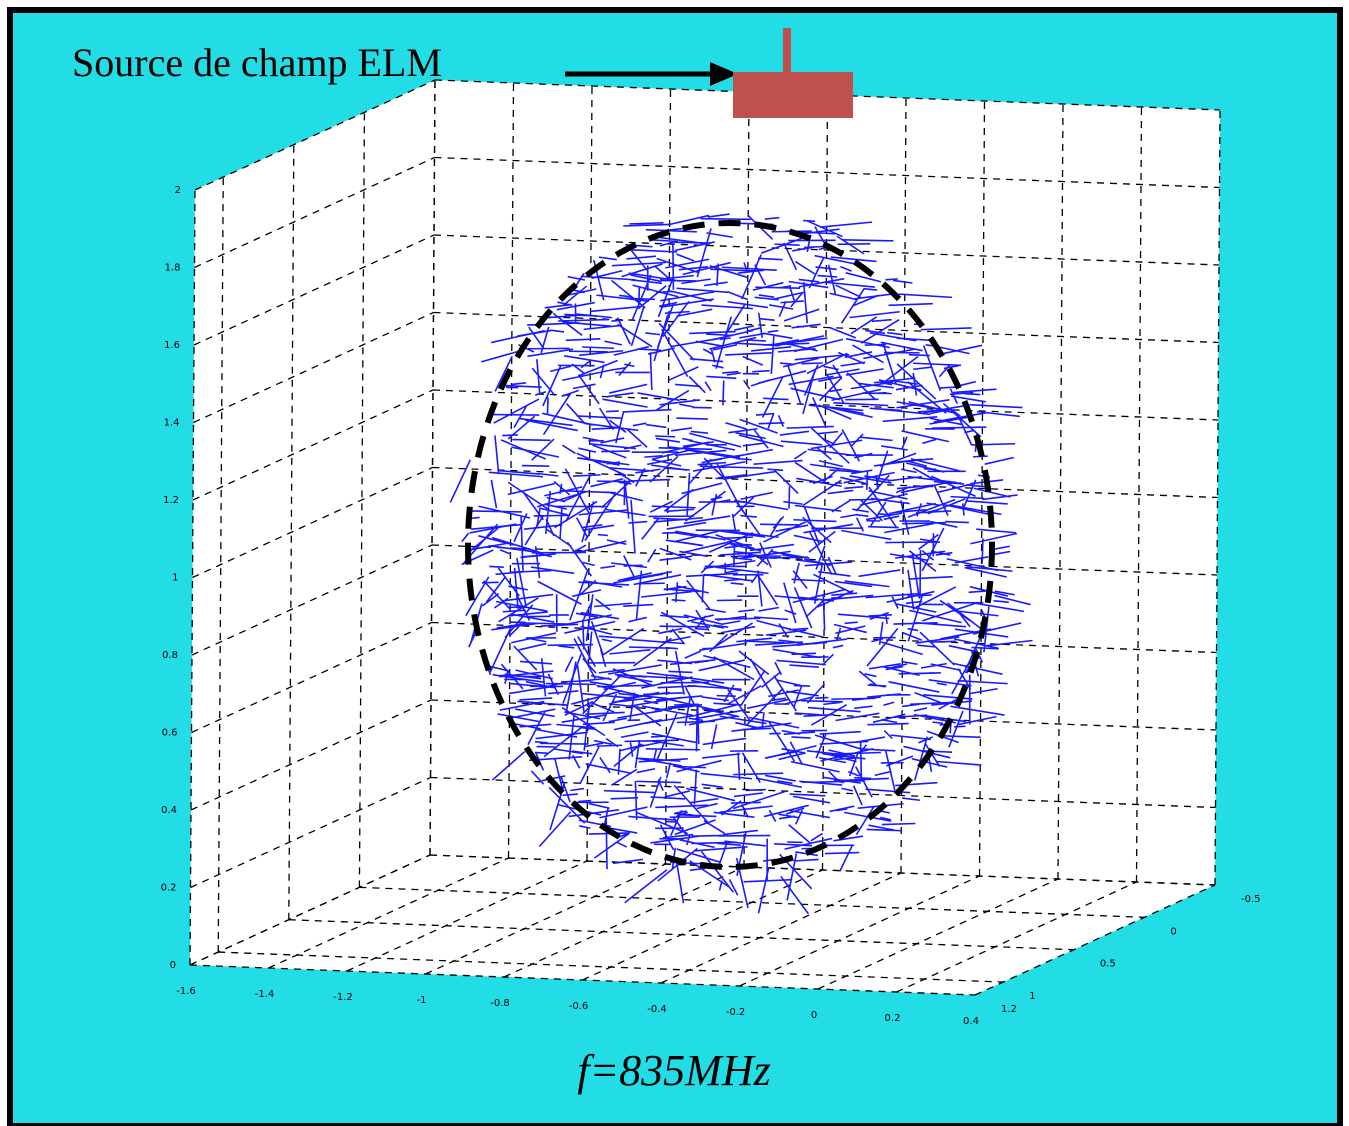 The image size is (1349, 1126). I want to click on y-tick-label: 1.2, so click(1009, 1009).